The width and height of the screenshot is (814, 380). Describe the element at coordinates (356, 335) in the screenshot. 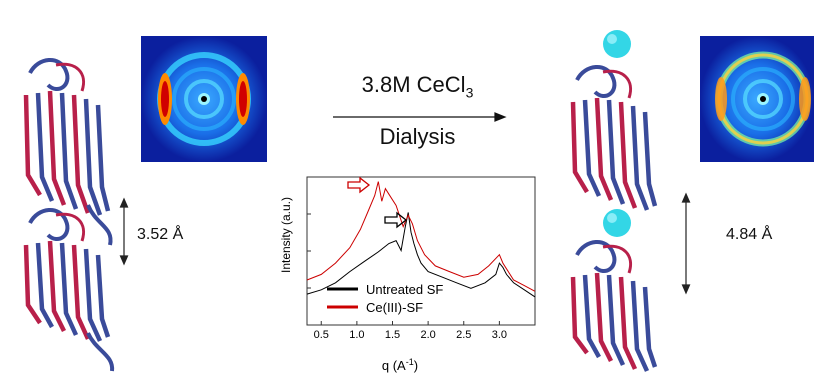

I see `x-tick-label: 1.0` at that location.